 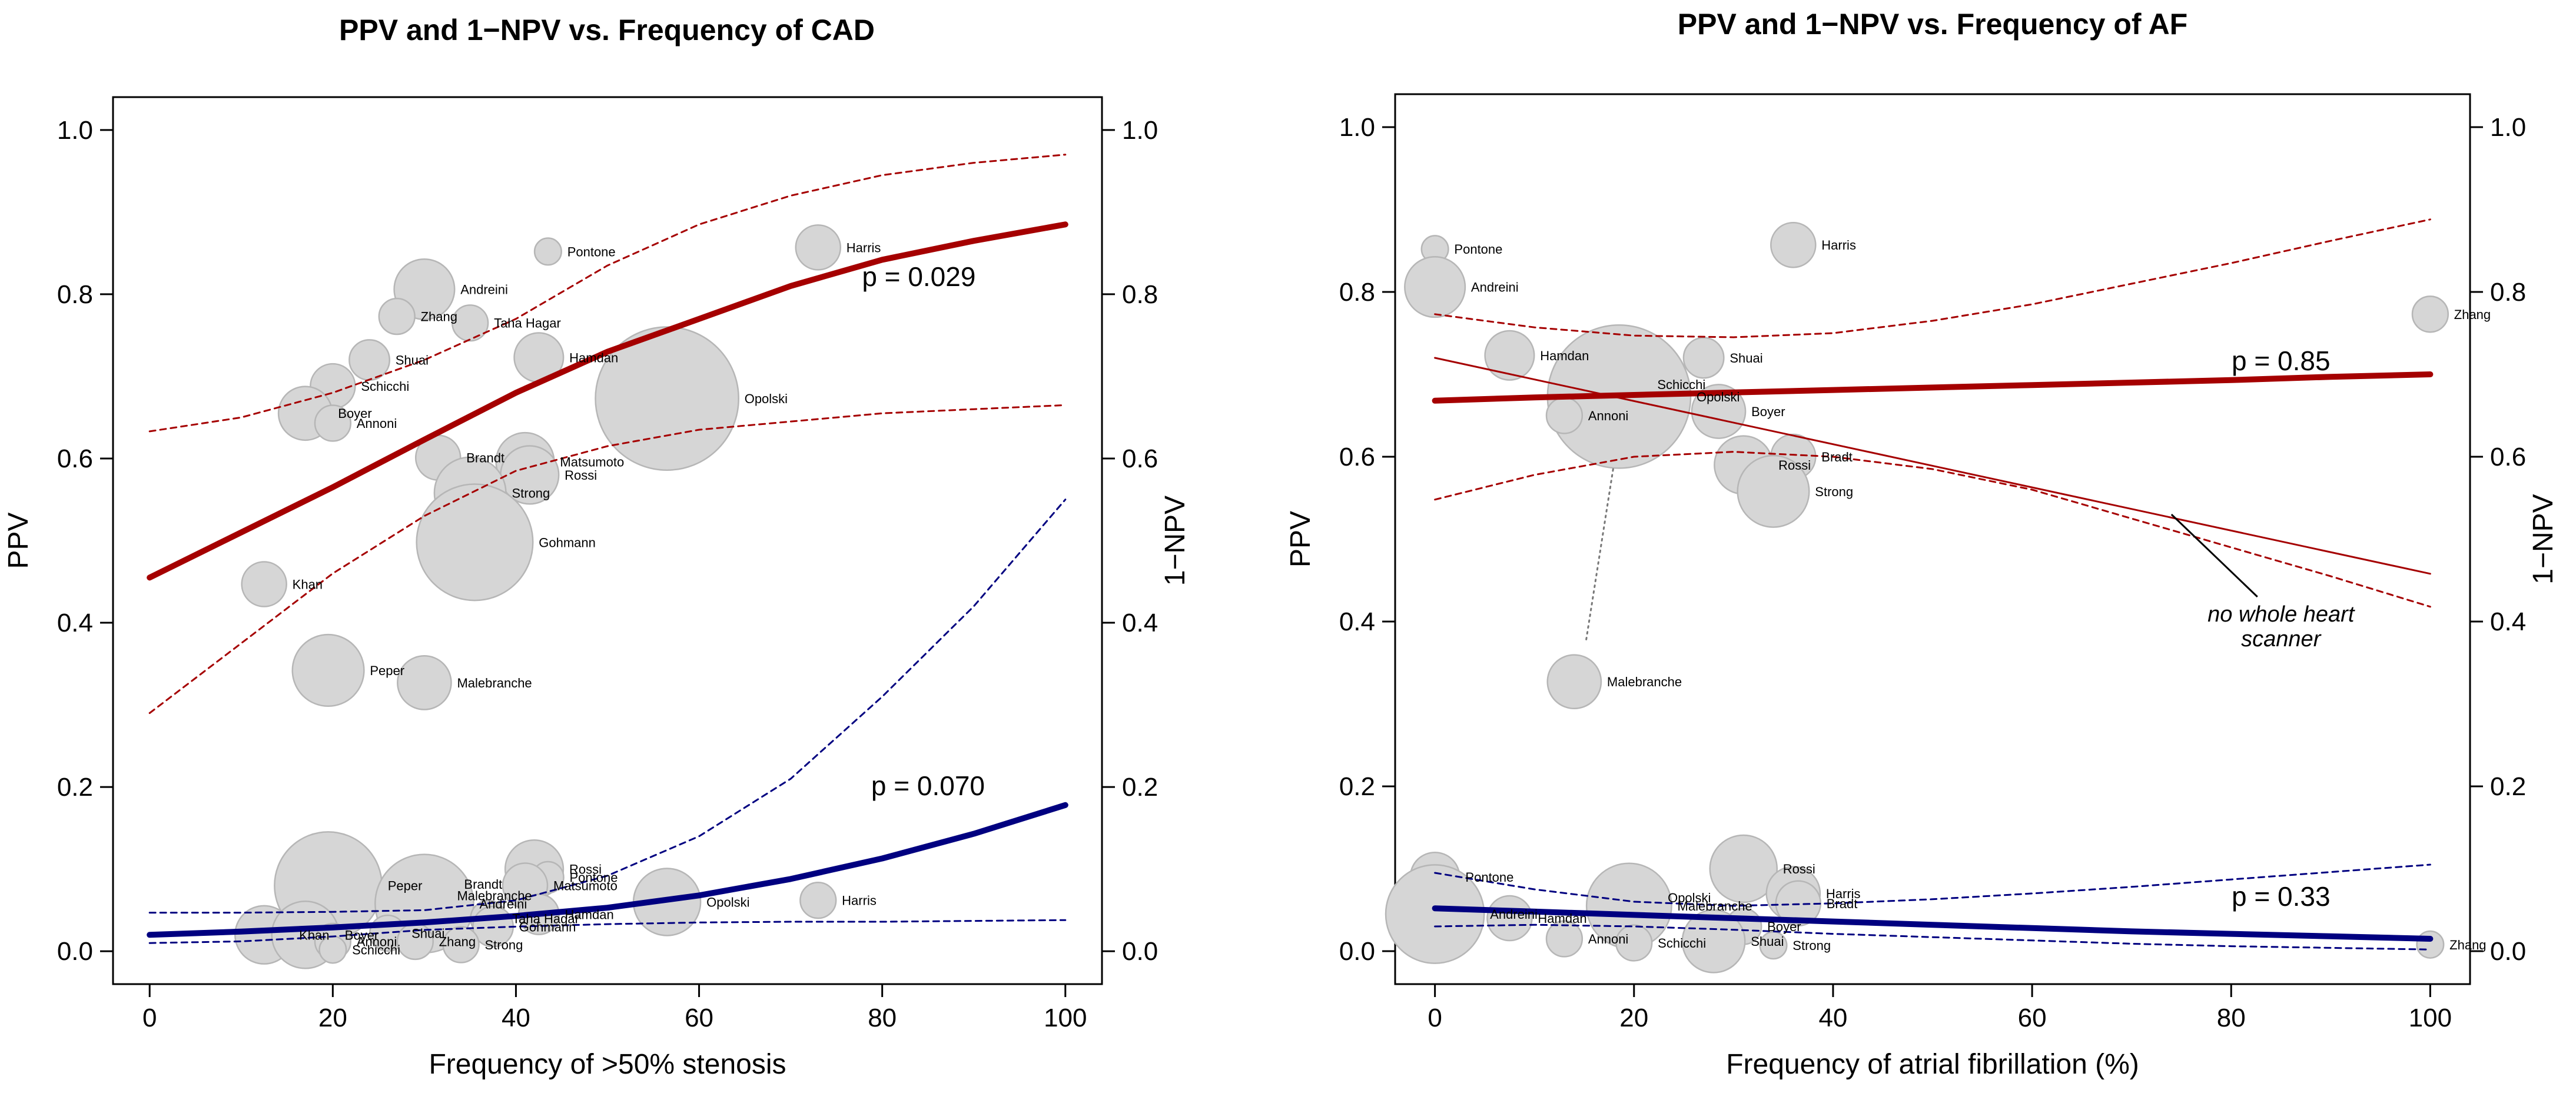 What do you see at coordinates (516, 1018) in the screenshot?
I see `x-tick-label: 40` at bounding box center [516, 1018].